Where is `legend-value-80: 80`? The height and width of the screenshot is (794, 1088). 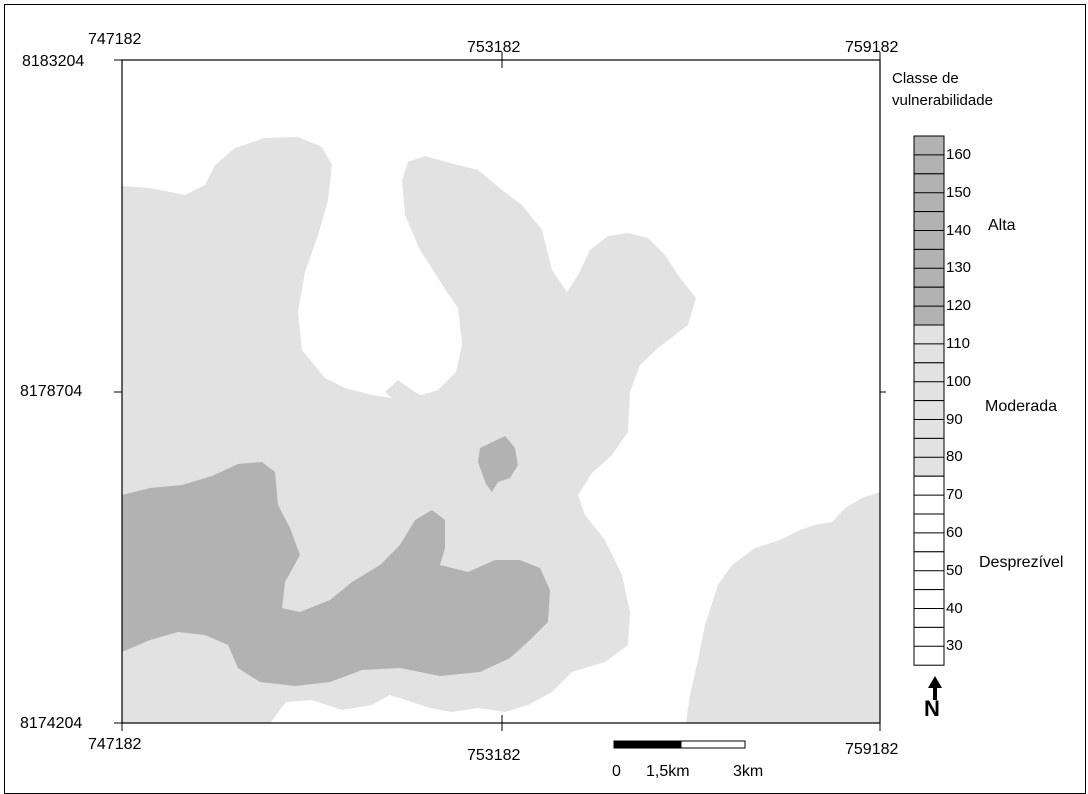 legend-value-80: 80 is located at coordinates (954, 457).